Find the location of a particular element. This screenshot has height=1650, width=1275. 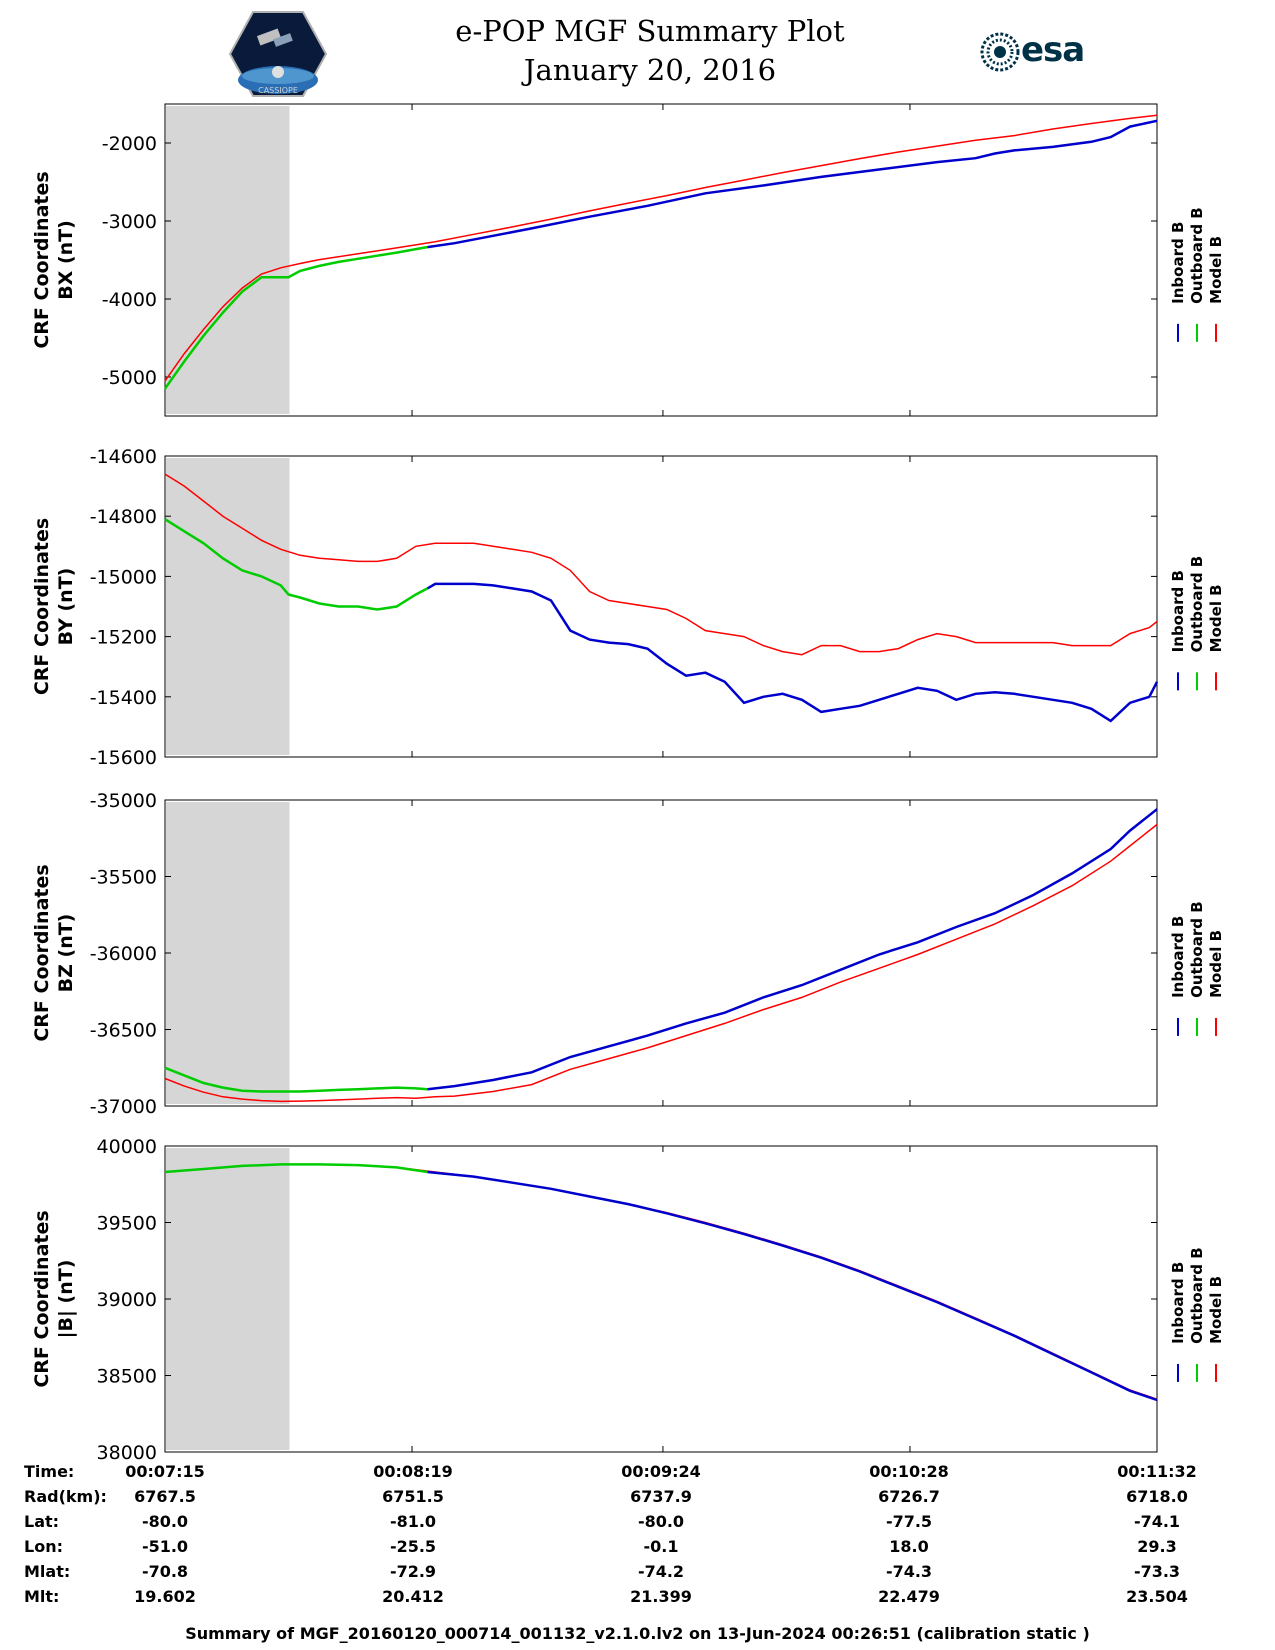

table-cell-rad: 6718.0 is located at coordinates (1157, 1496).